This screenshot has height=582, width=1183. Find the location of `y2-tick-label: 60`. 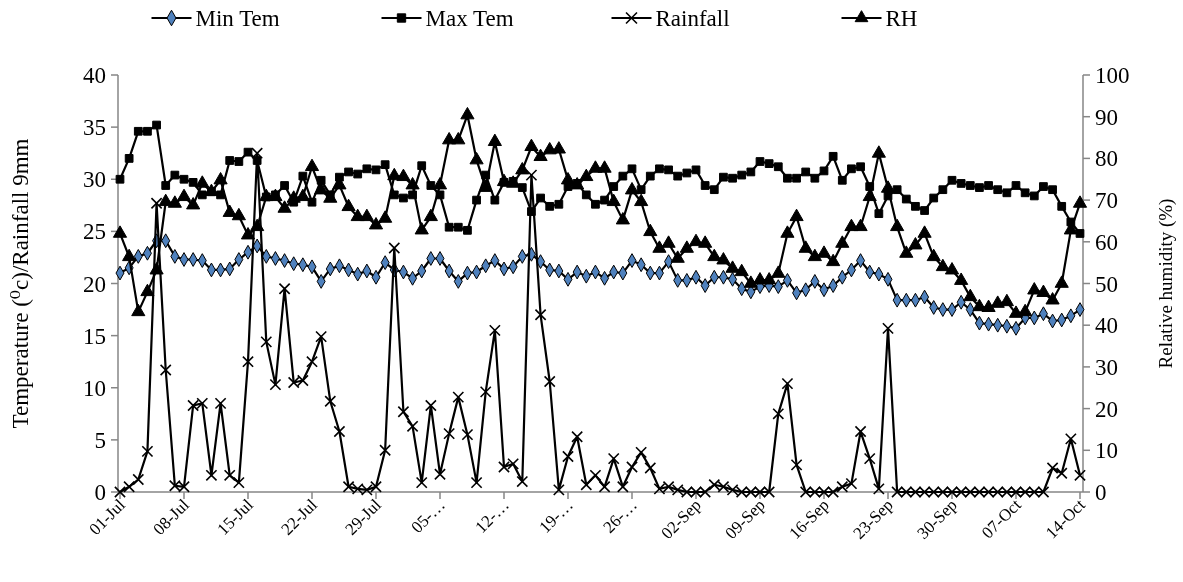

y2-tick-label: 60 is located at coordinates (1106, 242).